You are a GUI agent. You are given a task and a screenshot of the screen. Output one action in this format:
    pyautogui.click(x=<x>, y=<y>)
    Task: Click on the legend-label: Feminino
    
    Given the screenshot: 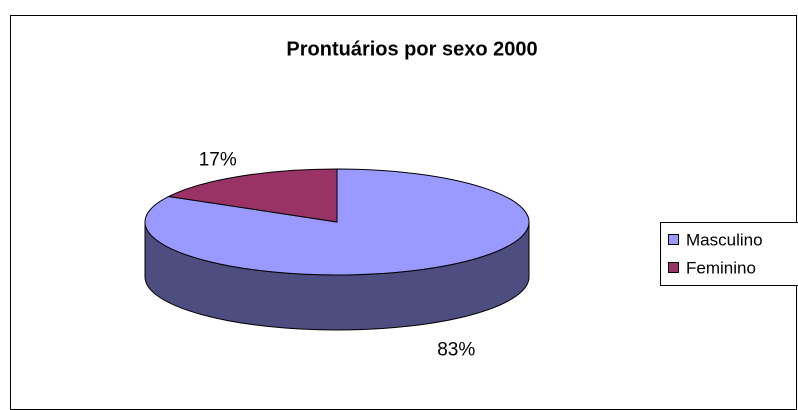 What is the action you would take?
    pyautogui.click(x=721, y=267)
    